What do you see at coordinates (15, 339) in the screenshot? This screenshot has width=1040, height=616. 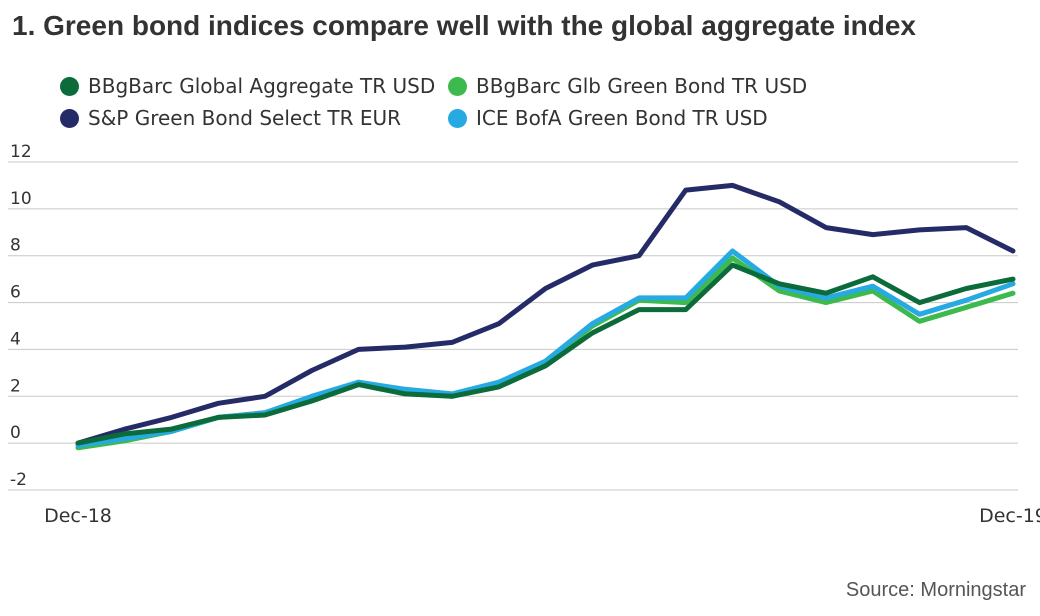 I see `y-tick-label: 4` at bounding box center [15, 339].